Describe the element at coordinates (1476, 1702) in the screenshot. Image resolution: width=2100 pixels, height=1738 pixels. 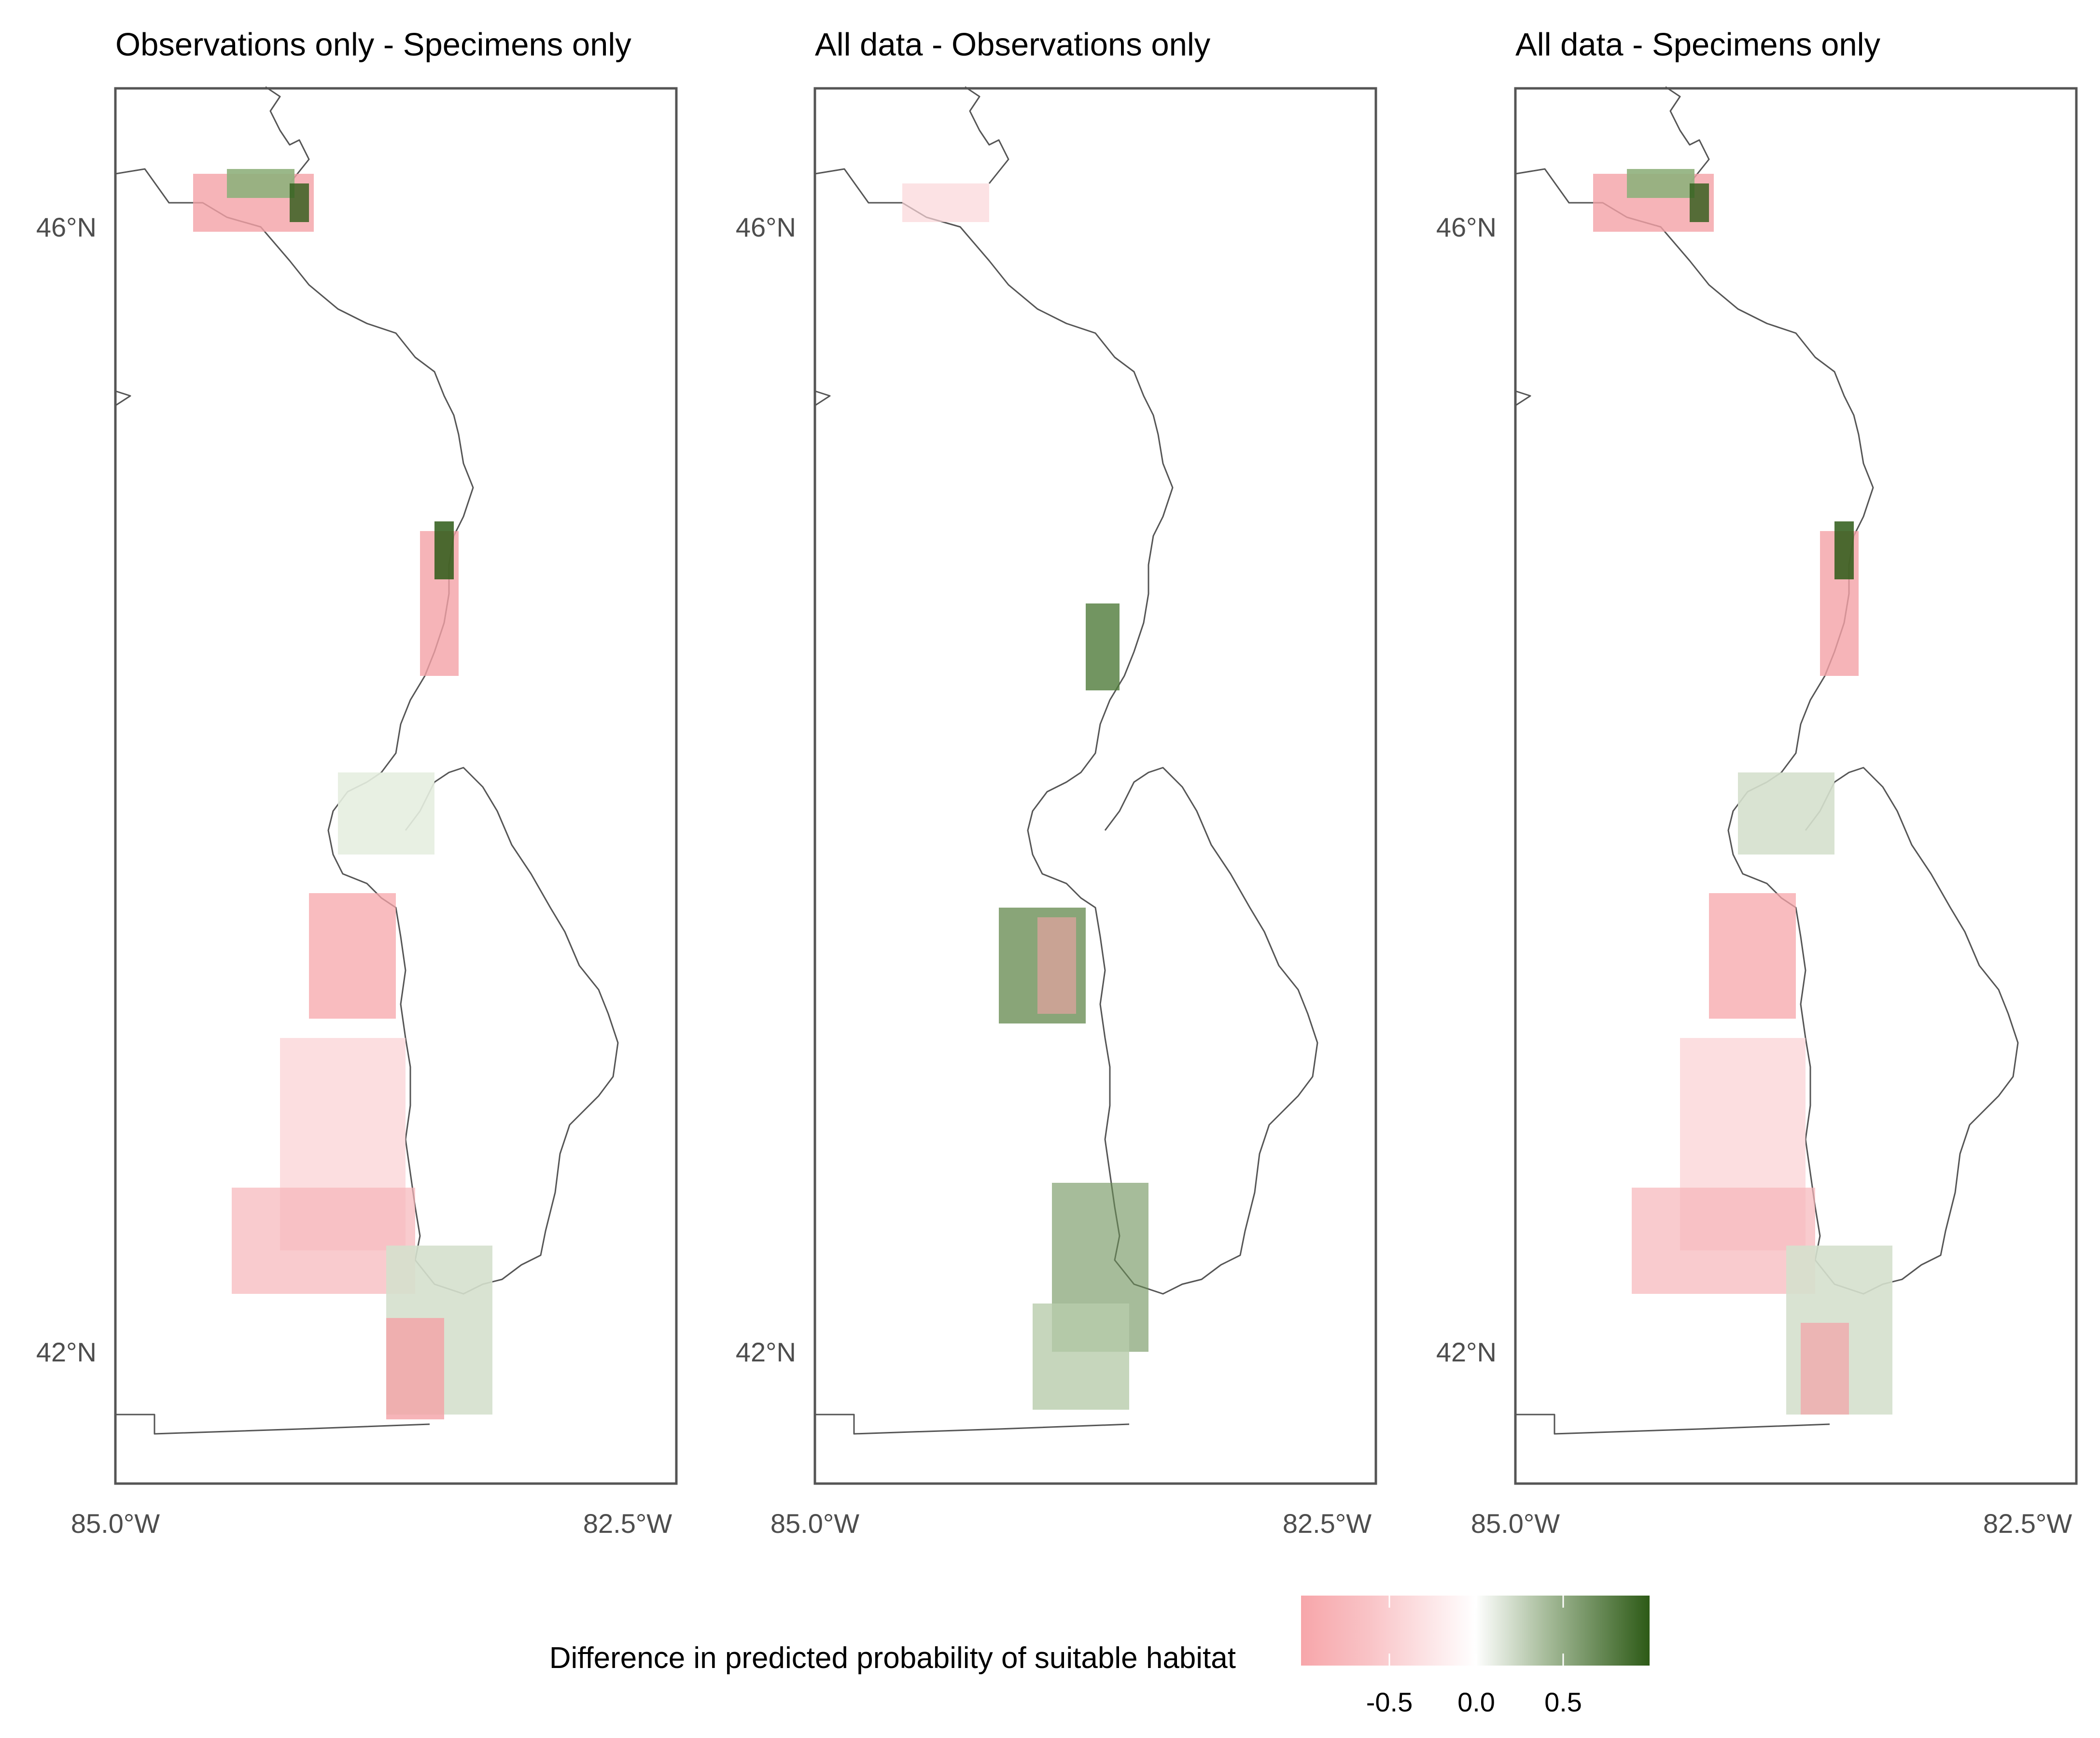
I see `legend-tick-zero: 0.0` at that location.